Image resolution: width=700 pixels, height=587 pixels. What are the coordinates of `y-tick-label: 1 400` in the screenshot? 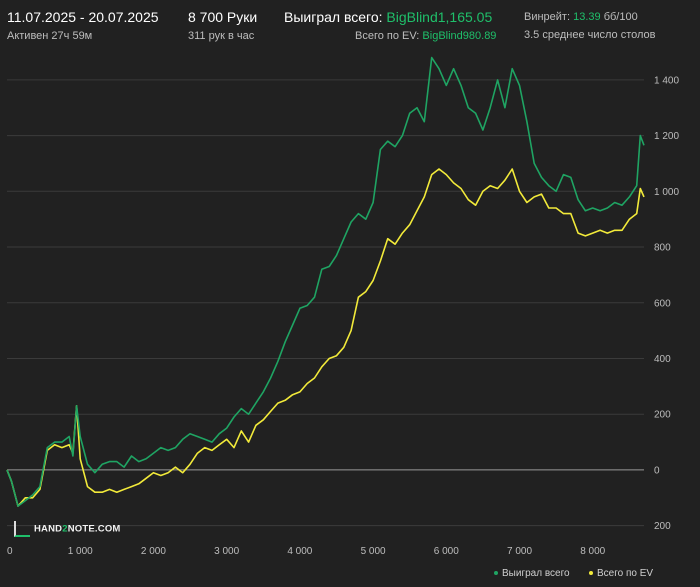 It's located at (666, 80).